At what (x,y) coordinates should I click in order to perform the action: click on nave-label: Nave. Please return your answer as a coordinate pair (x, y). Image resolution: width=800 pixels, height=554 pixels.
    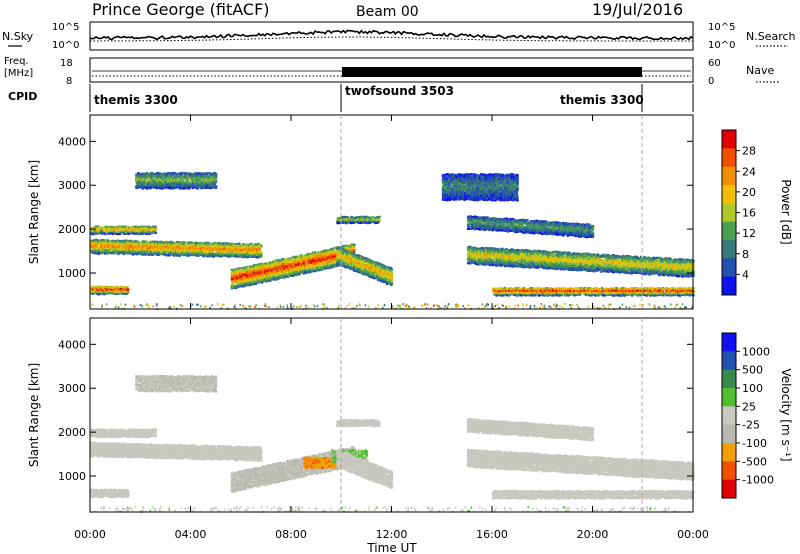
    Looking at the image, I should click on (760, 70).